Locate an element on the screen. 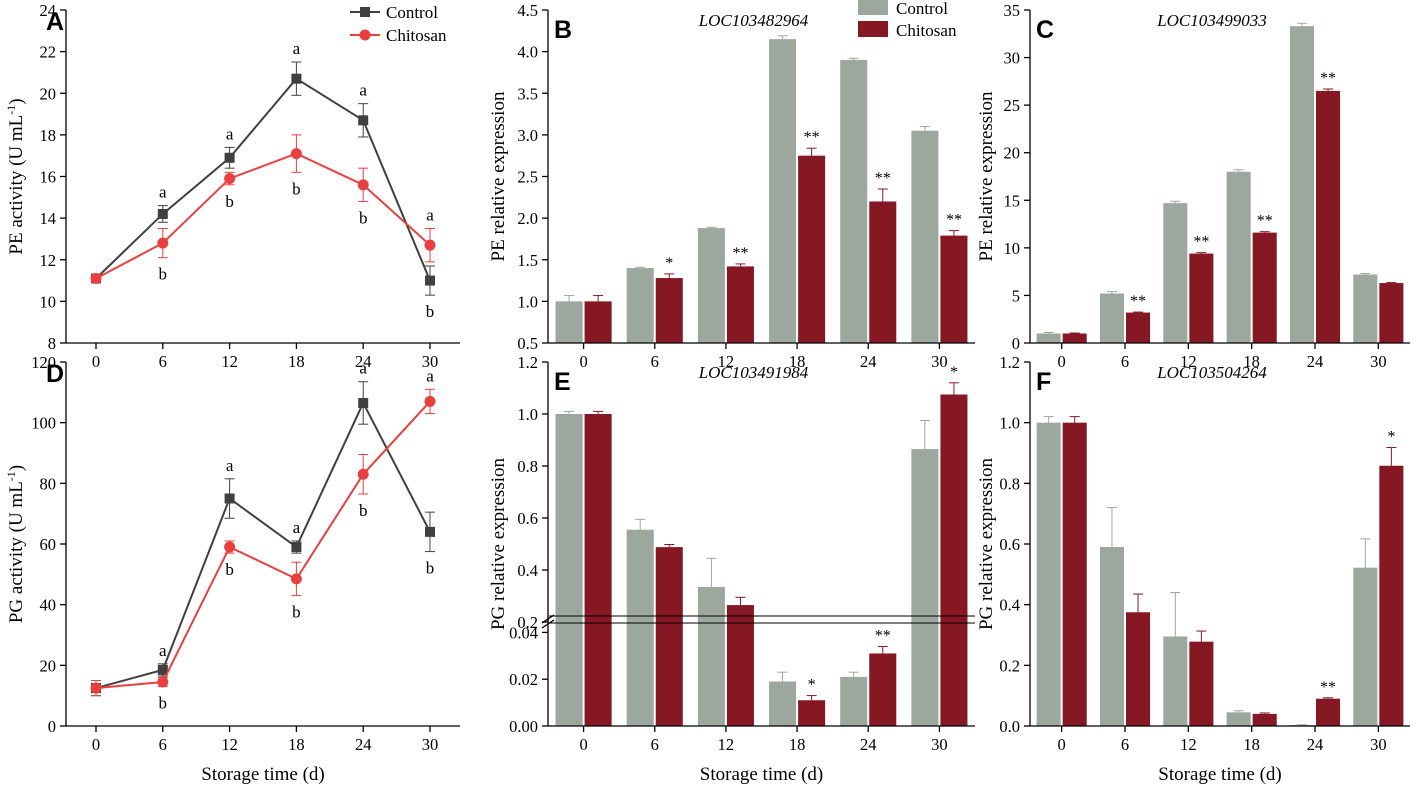 The image size is (1417, 785). y-tick-label: 0.8 is located at coordinates (527, 466).